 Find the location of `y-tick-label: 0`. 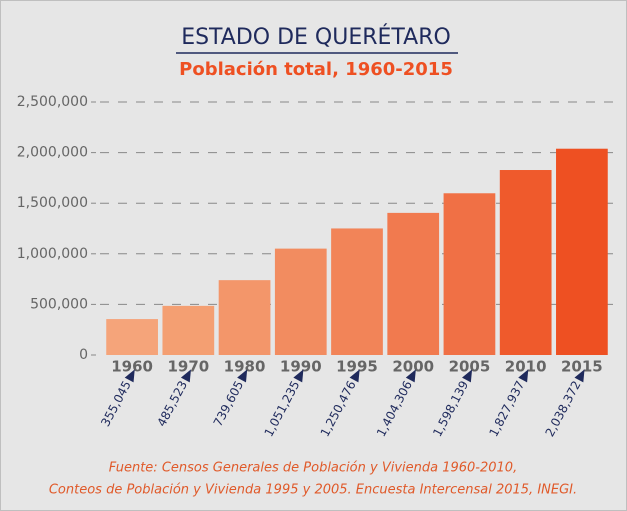

y-tick-label: 0 is located at coordinates (83, 355).